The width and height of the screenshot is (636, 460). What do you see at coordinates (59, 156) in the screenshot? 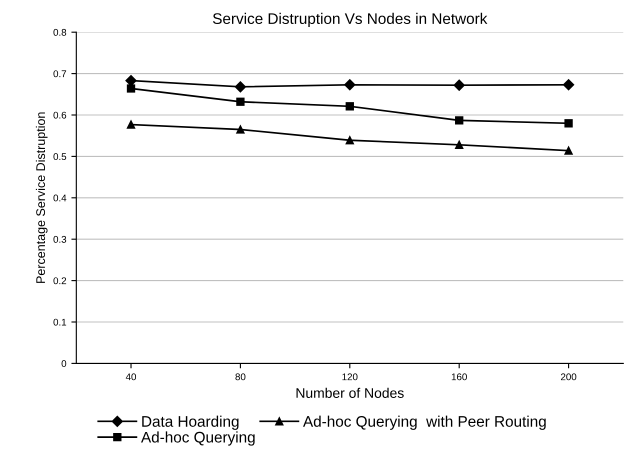
I see `y-tick-label: 0.5` at bounding box center [59, 156].